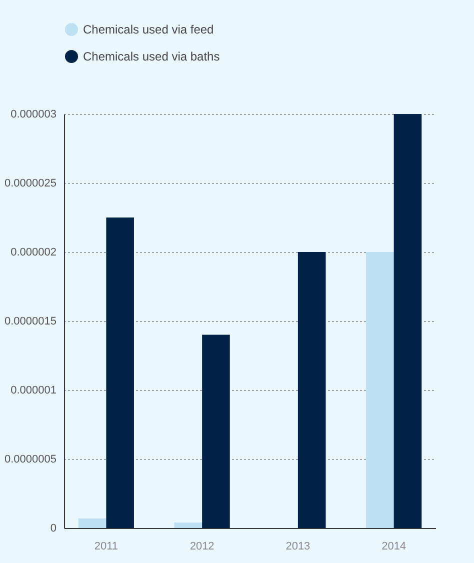 This screenshot has width=474, height=563. Describe the element at coordinates (33, 114) in the screenshot. I see `y-tick-label: 0.000003` at that location.